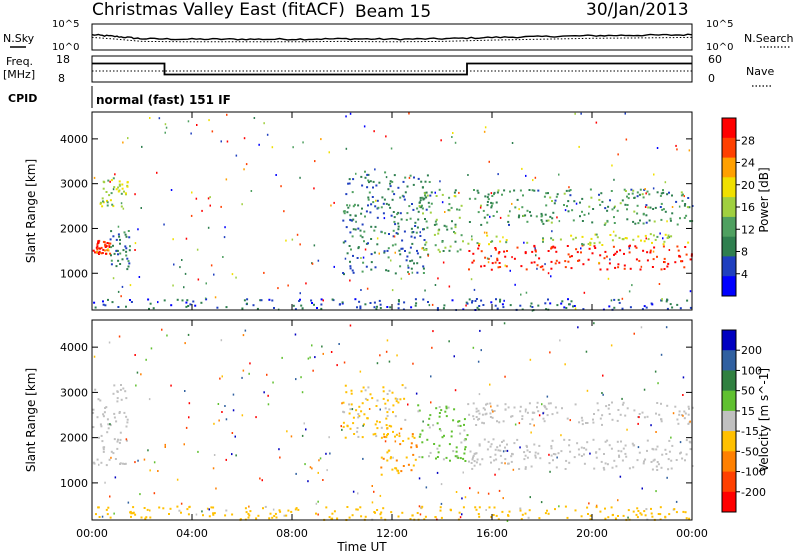 The image size is (800, 554). I want to click on colorbar-tick-label: 4, so click(744, 274).